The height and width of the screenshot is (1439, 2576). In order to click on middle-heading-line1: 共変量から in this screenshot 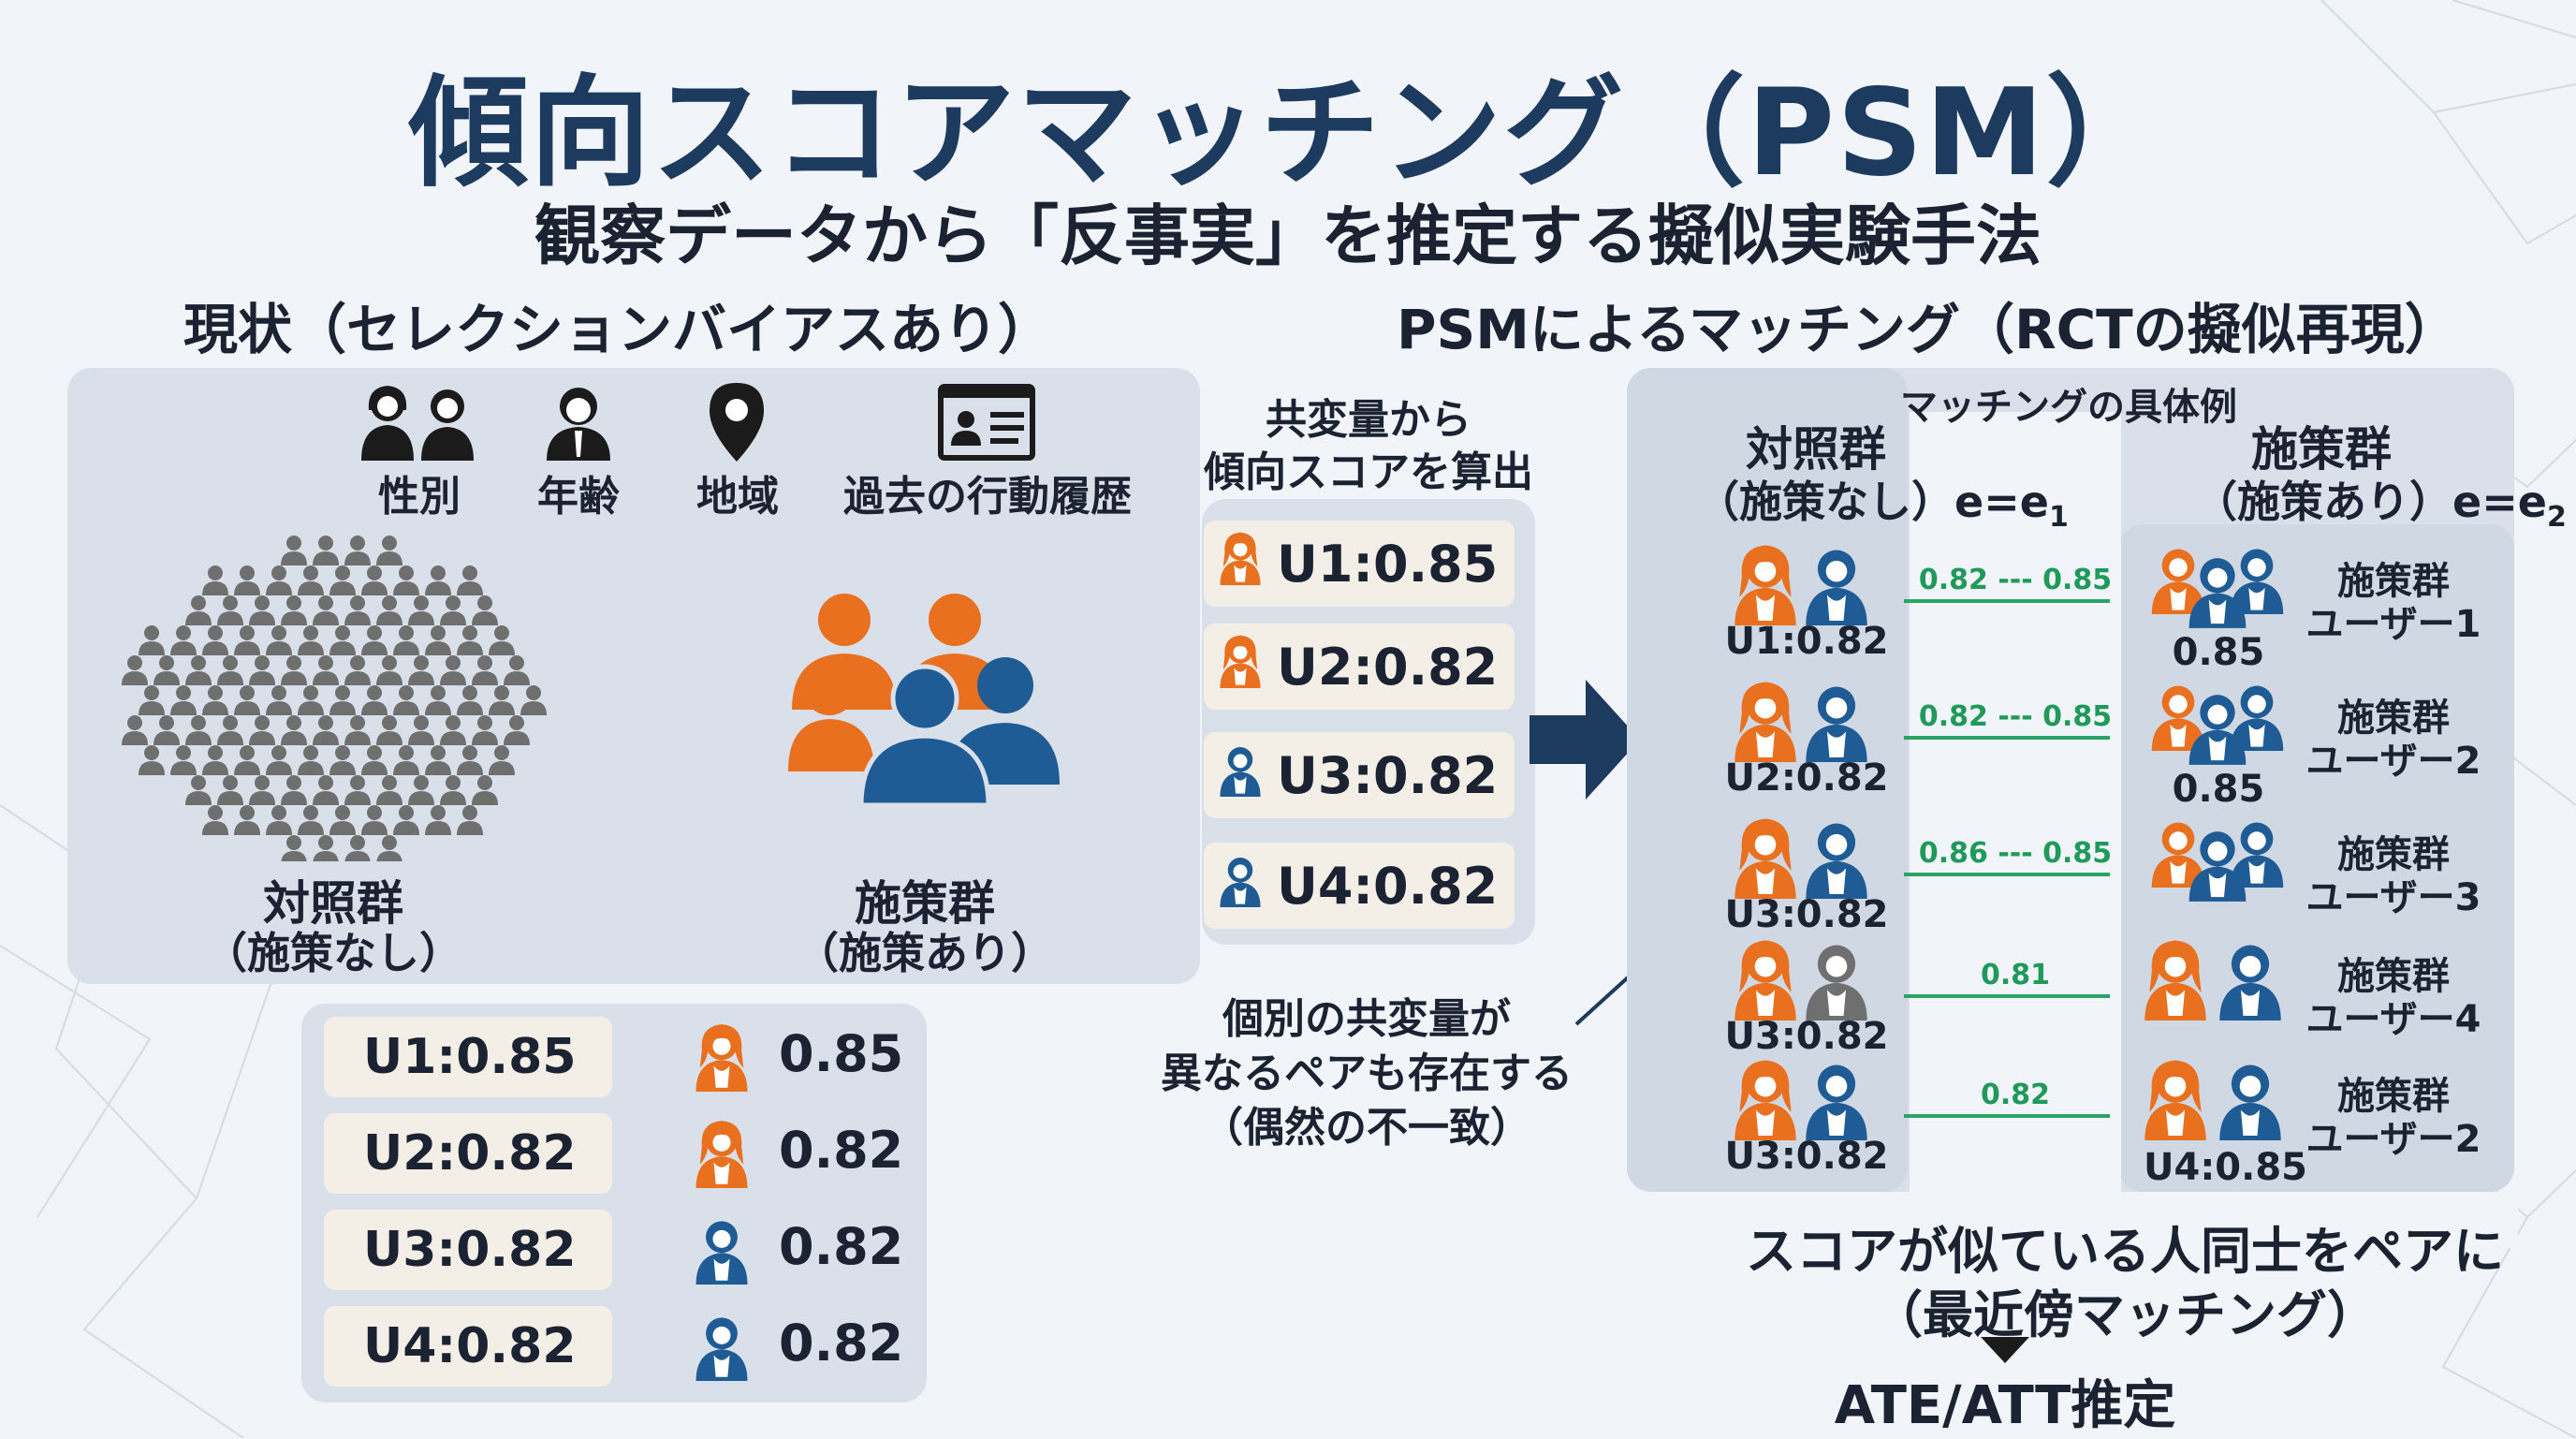, I will do `click(1368, 420)`.